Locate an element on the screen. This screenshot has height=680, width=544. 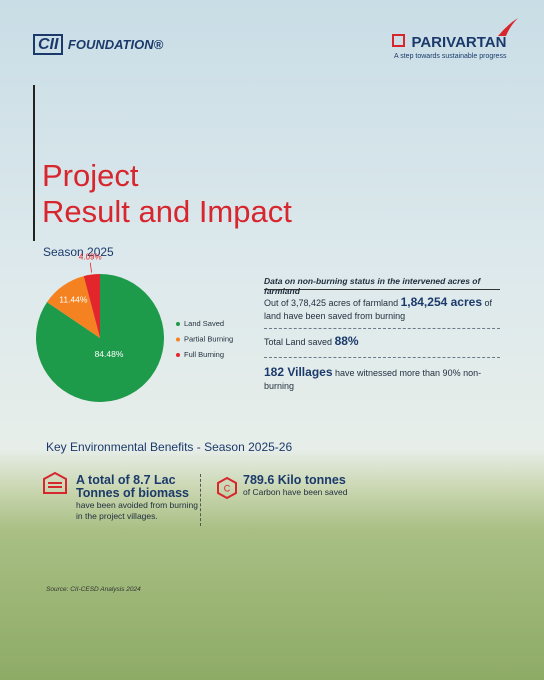
value-label: 84.48% is located at coordinates (109, 354).